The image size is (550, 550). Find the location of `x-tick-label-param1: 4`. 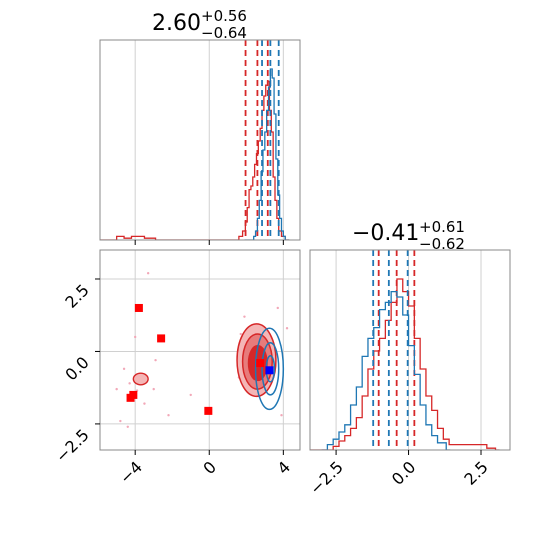

x-tick-label-param1: 4 is located at coordinates (284, 467).